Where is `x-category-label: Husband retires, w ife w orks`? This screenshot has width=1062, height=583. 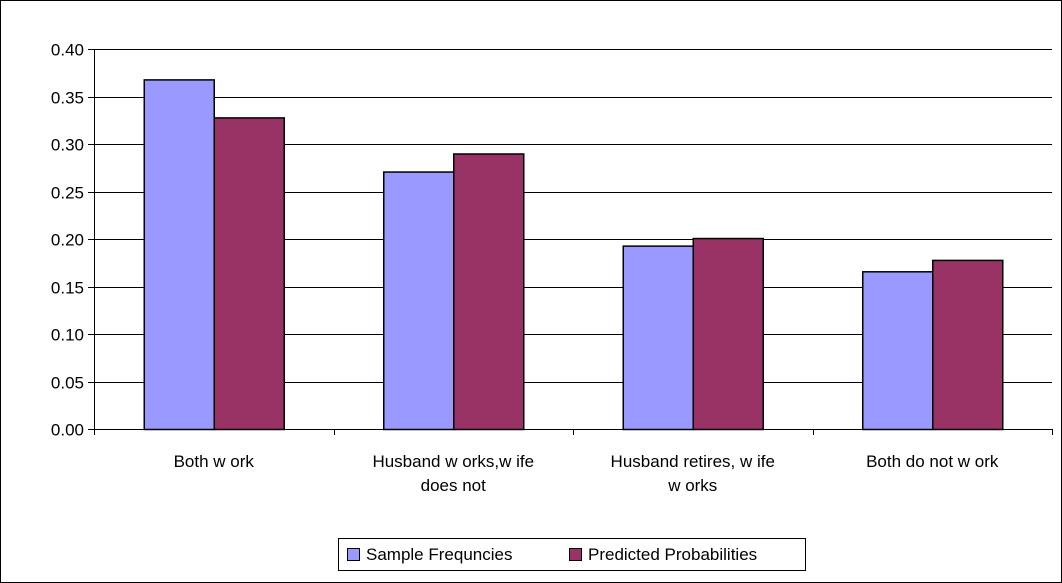
x-category-label: Husband retires, w ife w orks is located at coordinates (693, 473).